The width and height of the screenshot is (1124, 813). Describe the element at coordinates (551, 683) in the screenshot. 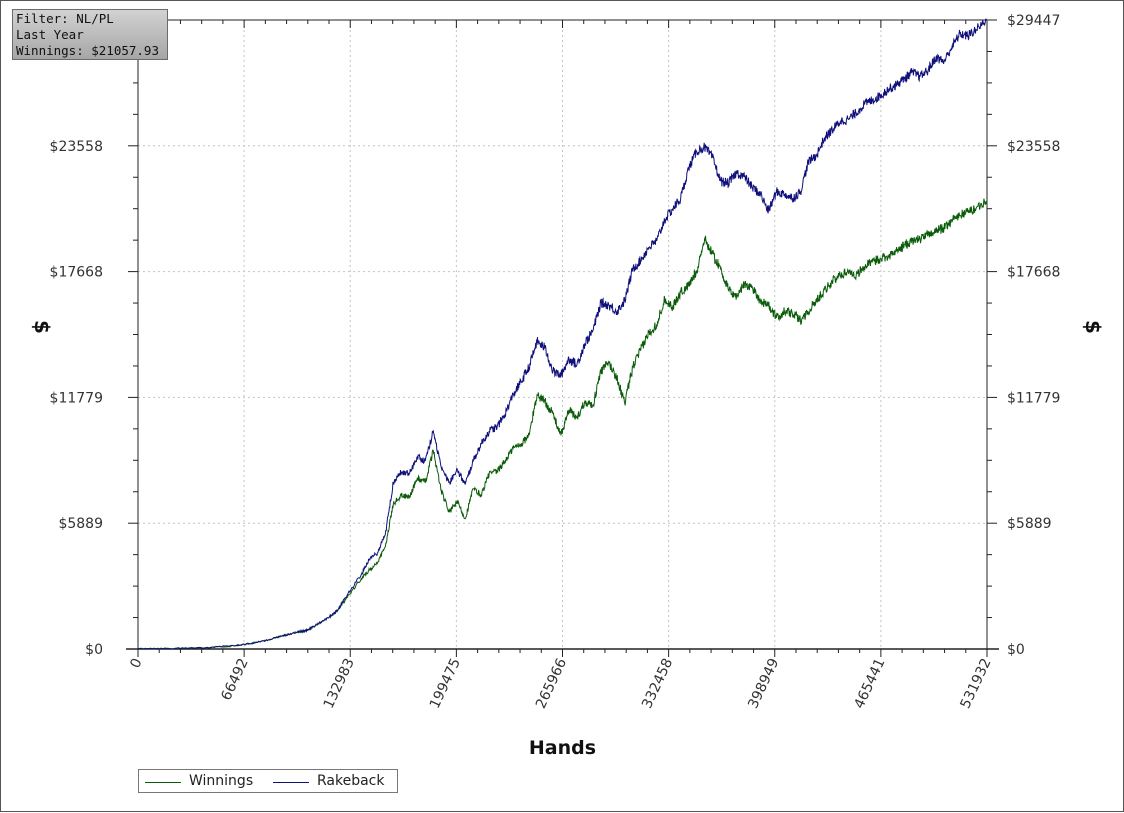

I see `x-tick-label: 265966` at that location.